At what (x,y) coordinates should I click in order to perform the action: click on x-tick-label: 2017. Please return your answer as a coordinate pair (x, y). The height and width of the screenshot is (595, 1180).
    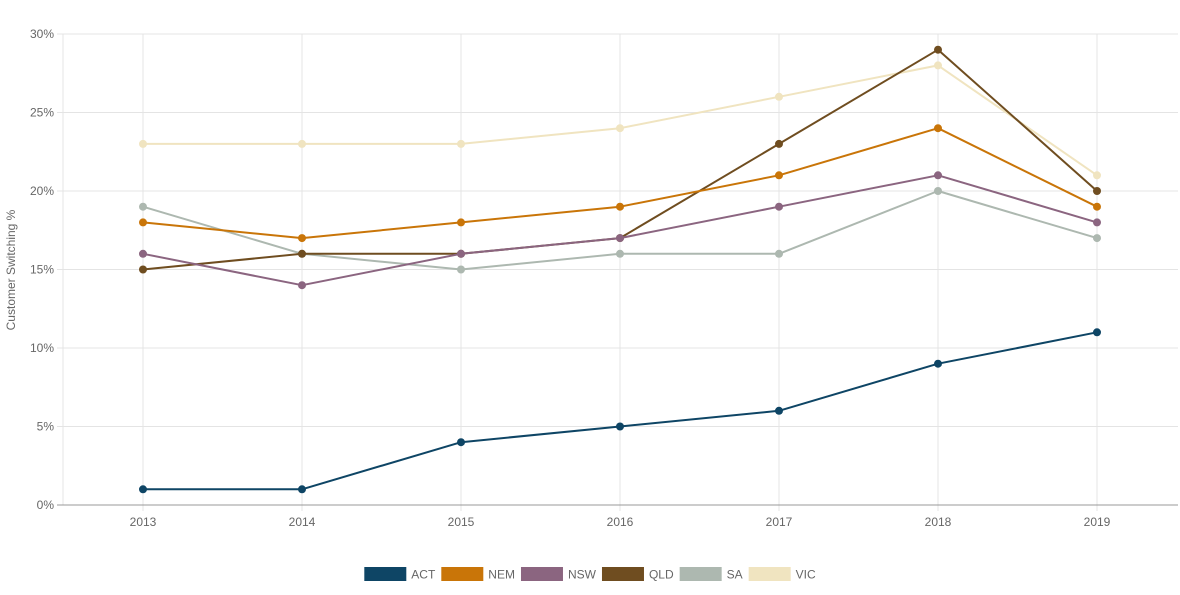
    Looking at the image, I should click on (779, 522).